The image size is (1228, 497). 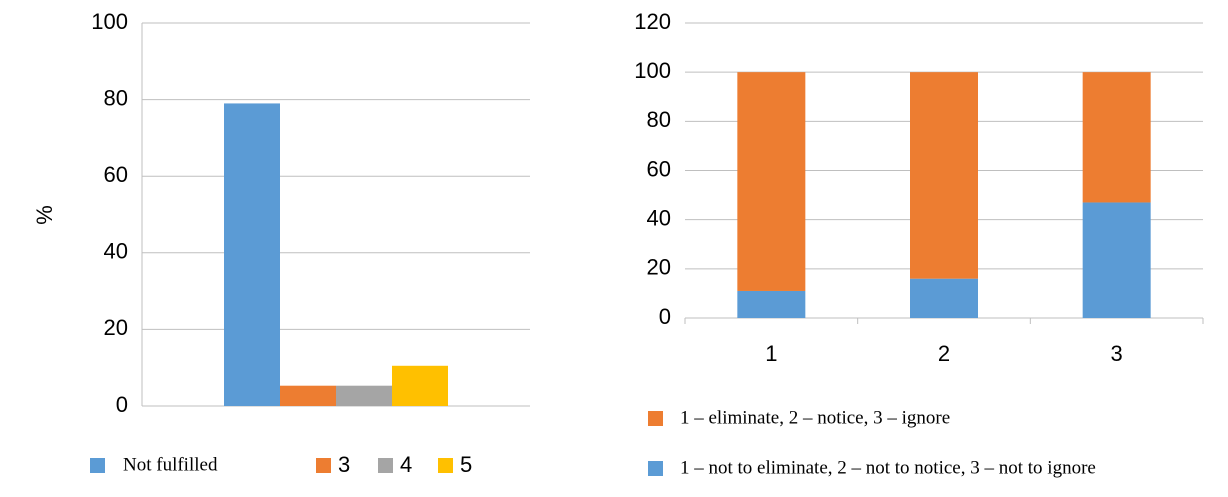 I want to click on legend-label: 4, so click(x=406, y=464).